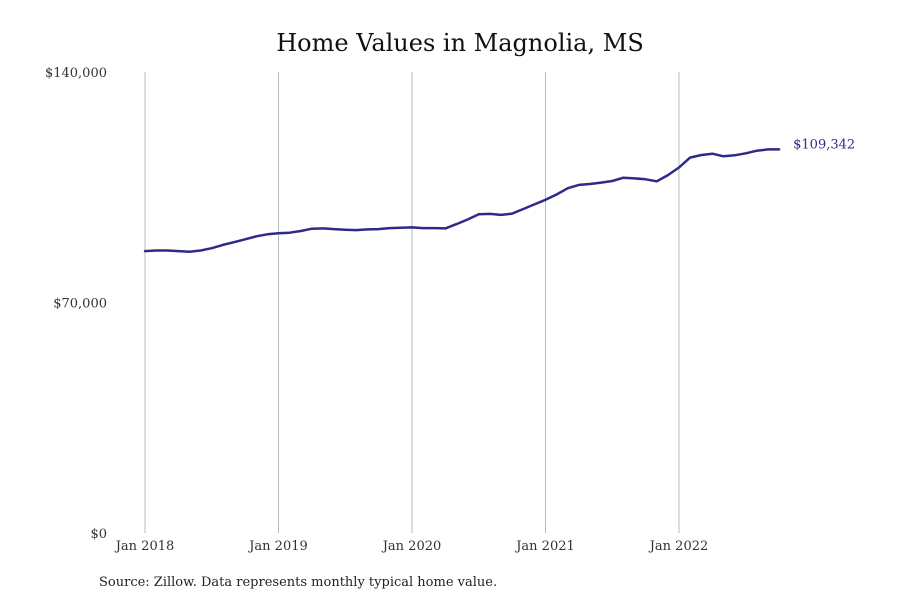 The image size is (900, 600). I want to click on x-tick-label: Jan 2020, so click(411, 546).